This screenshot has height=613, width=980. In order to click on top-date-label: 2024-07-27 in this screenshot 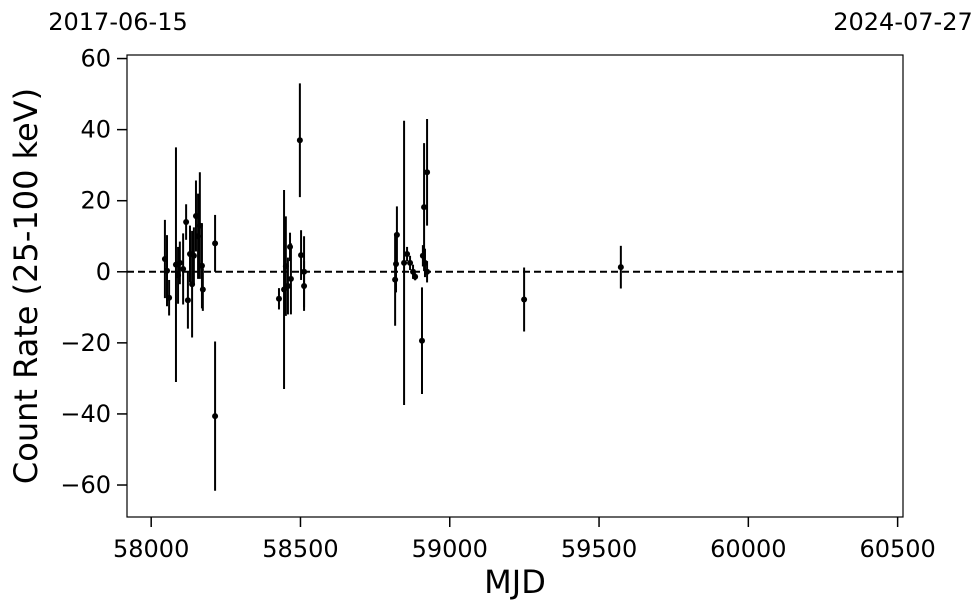, I will do `click(902, 22)`.